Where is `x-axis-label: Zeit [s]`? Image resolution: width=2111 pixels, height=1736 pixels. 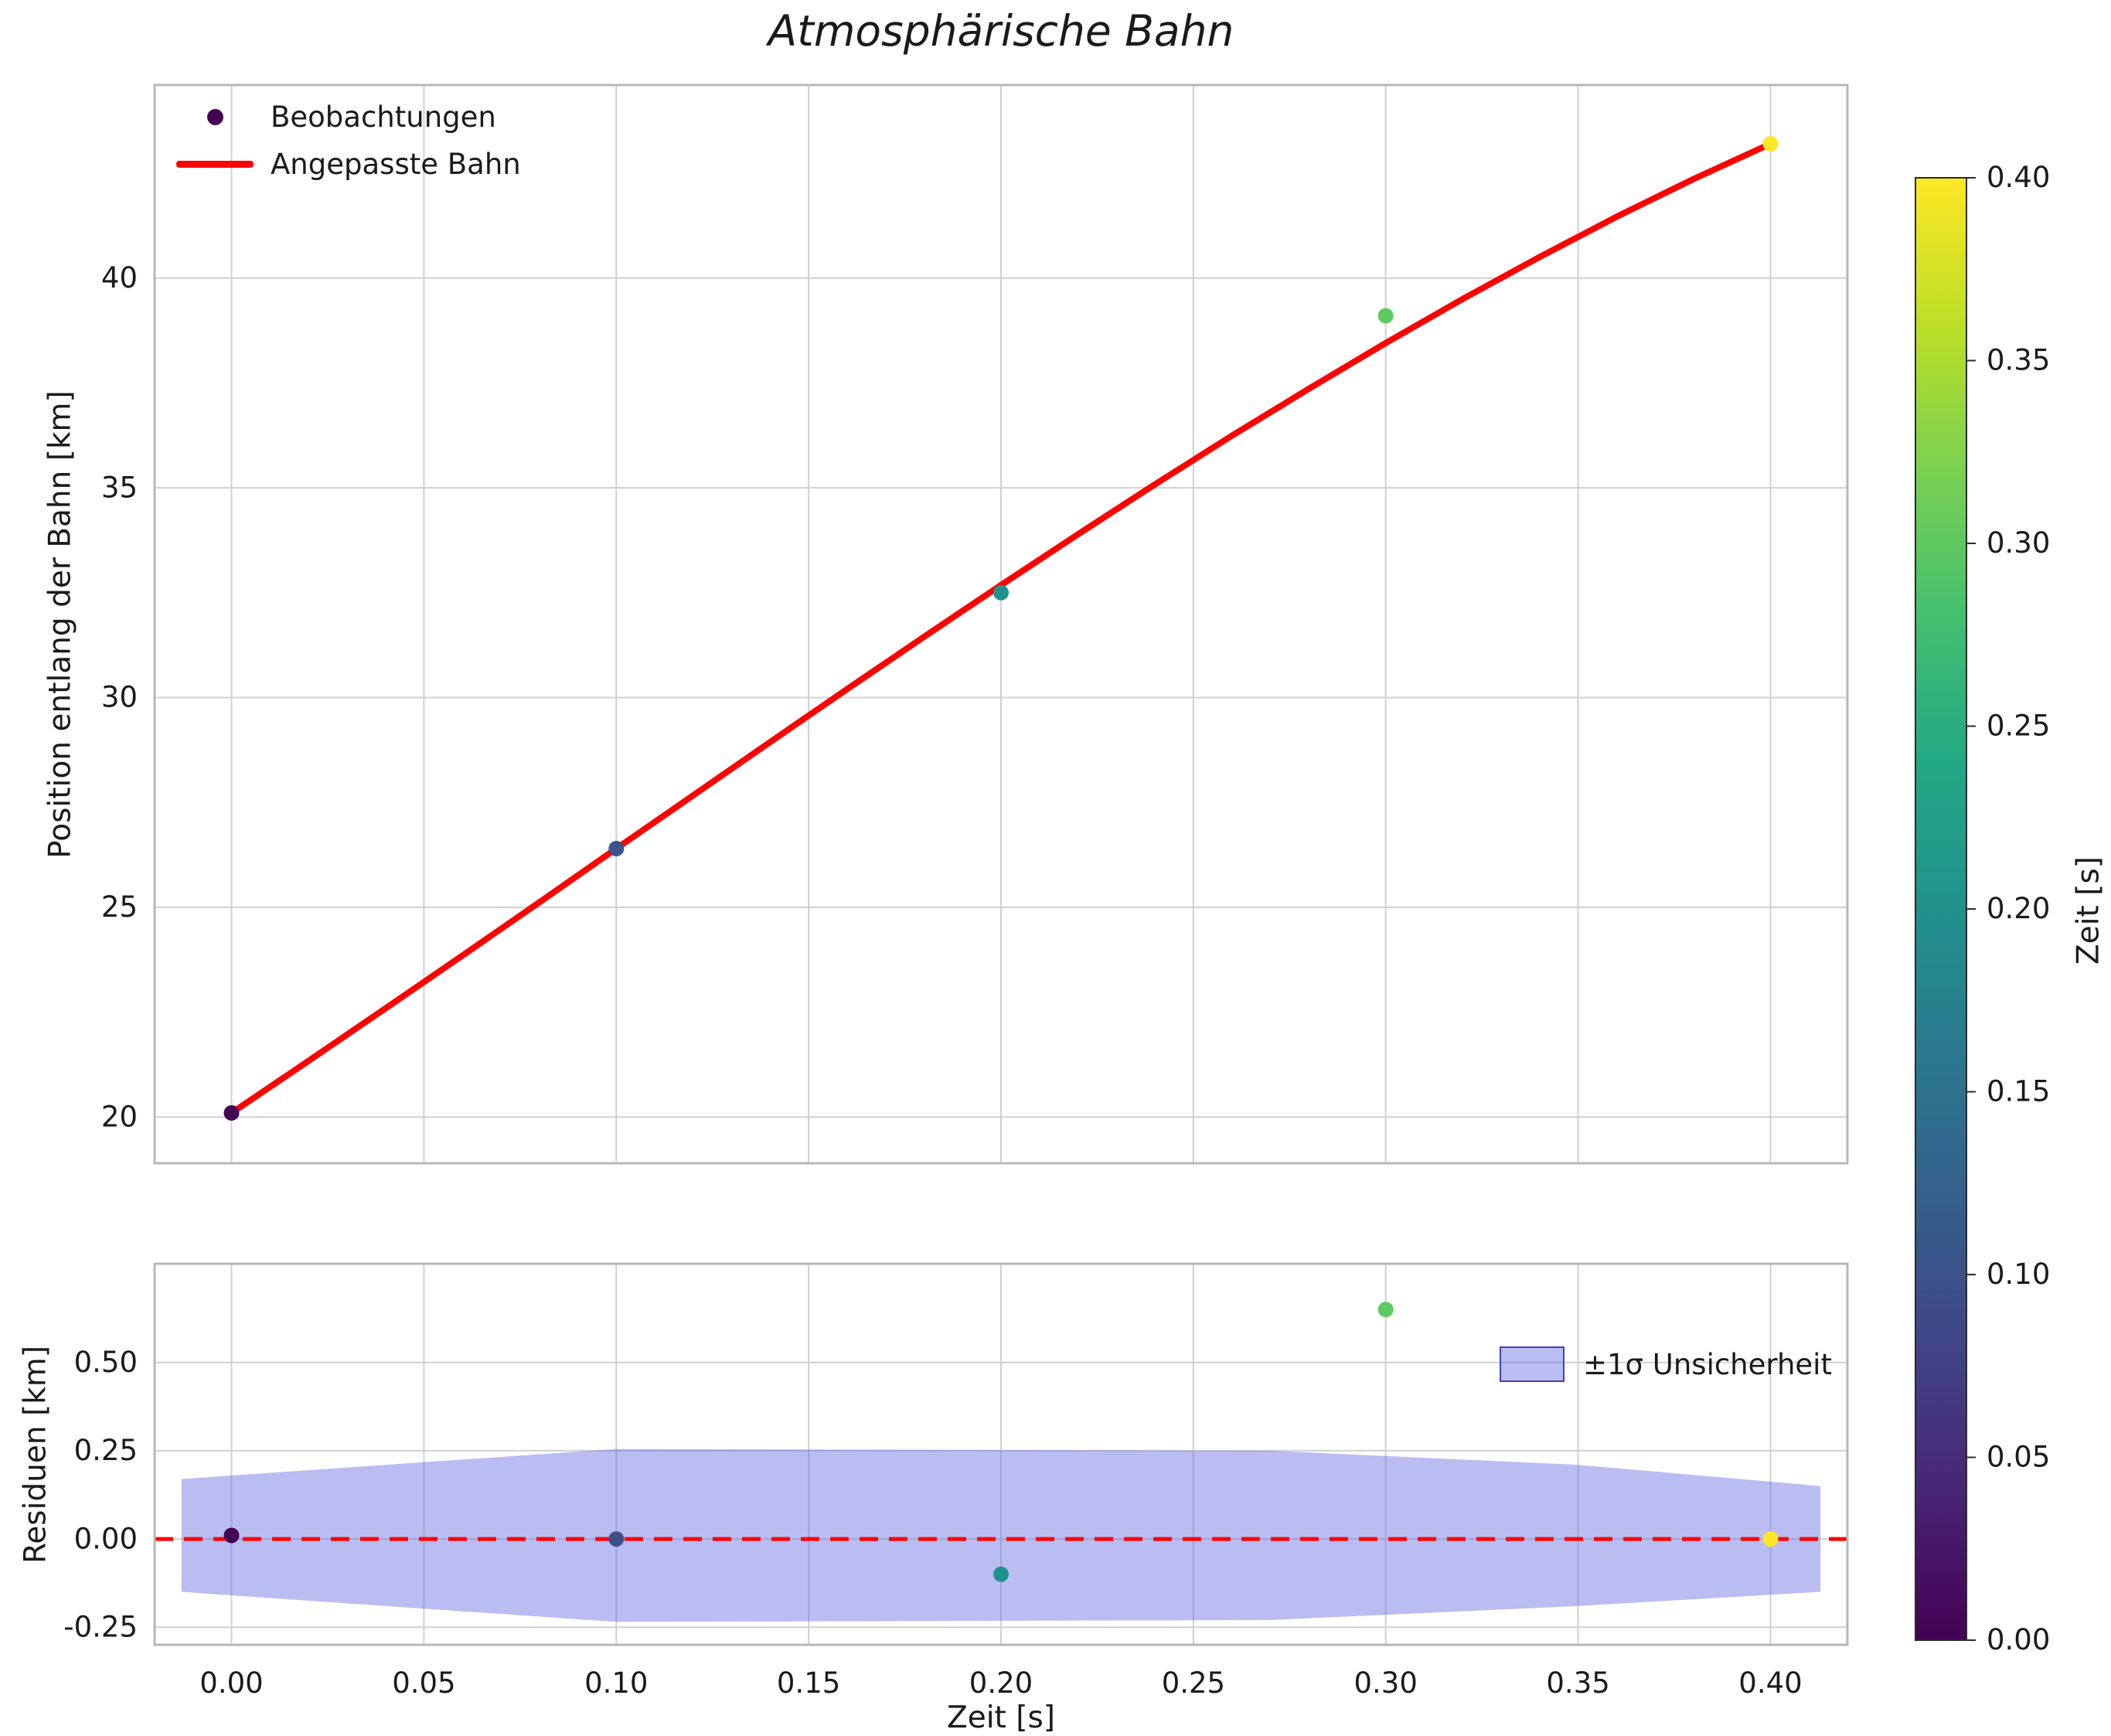 x-axis-label: Zeit [s] is located at coordinates (1001, 1718).